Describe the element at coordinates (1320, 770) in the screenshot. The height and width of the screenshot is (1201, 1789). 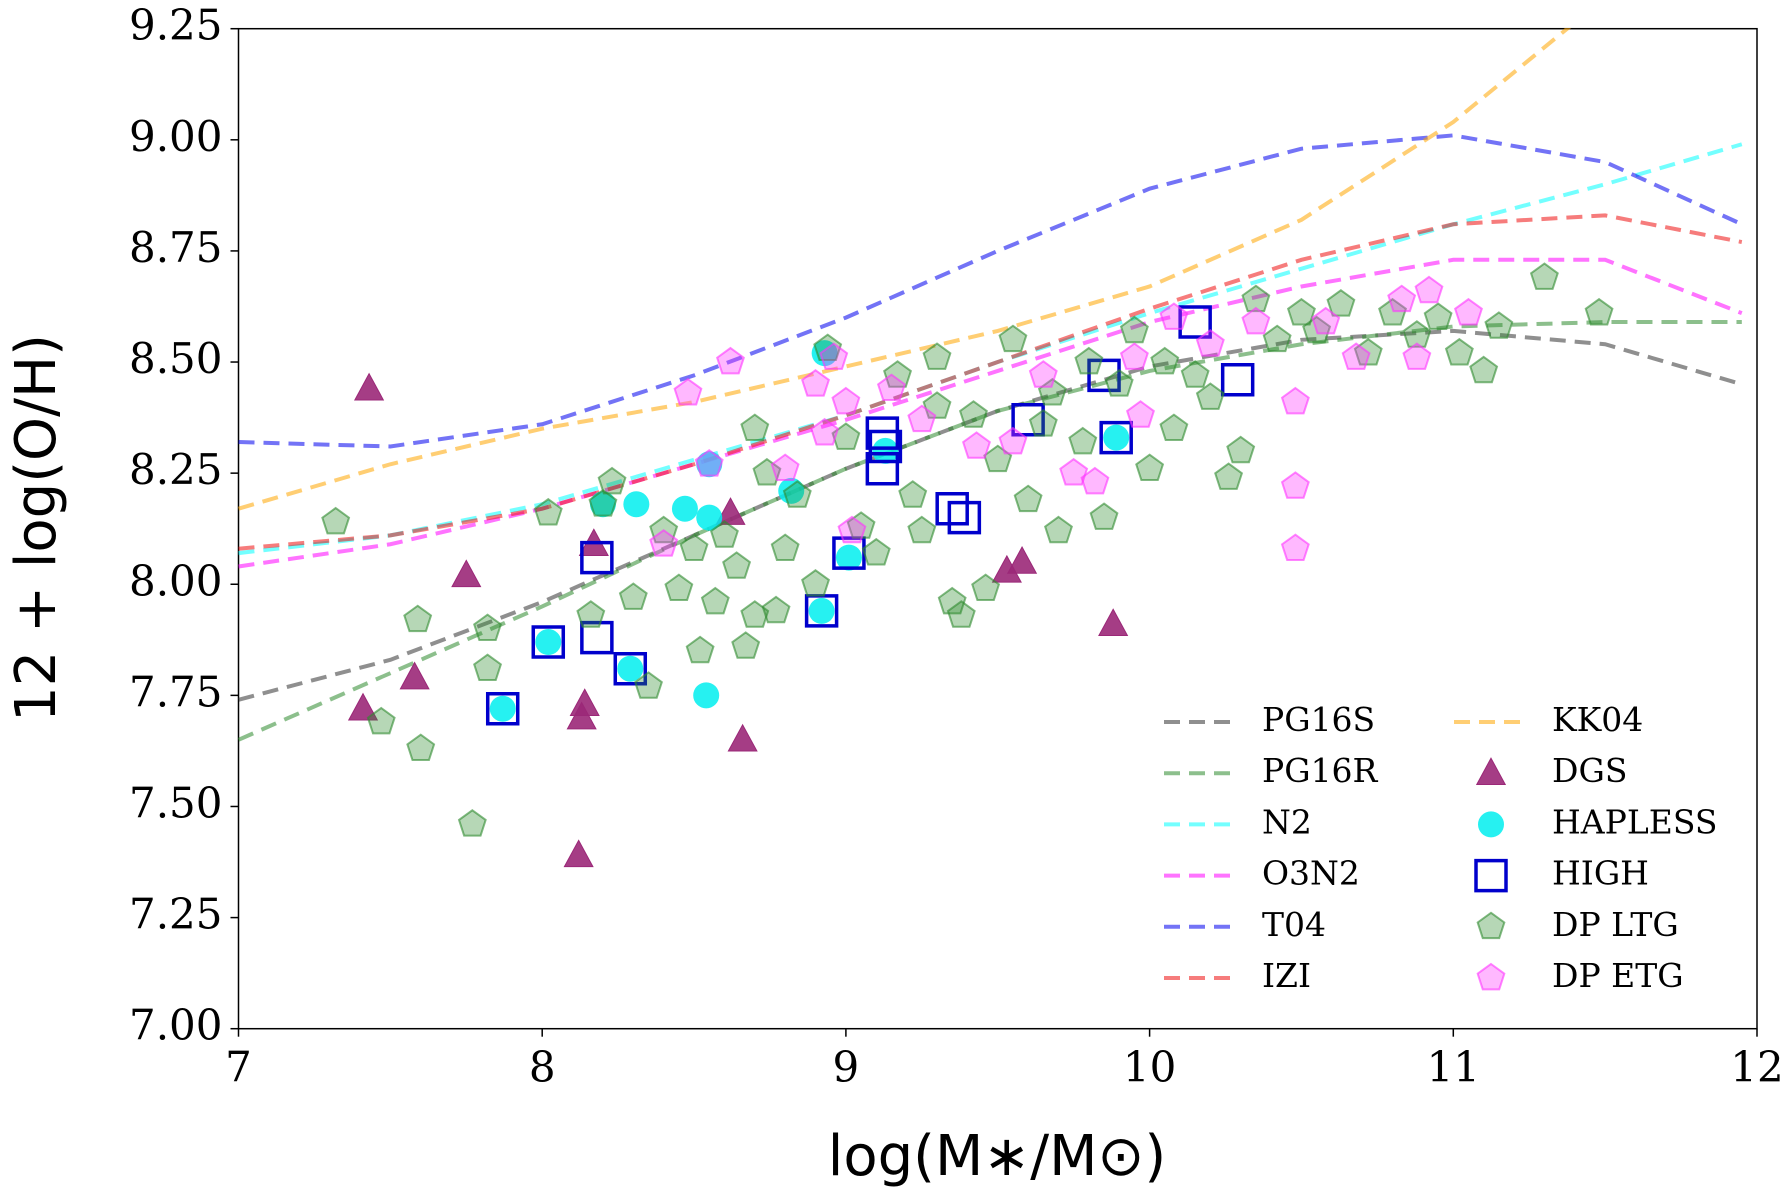
I see `legend-label: PG16R` at that location.